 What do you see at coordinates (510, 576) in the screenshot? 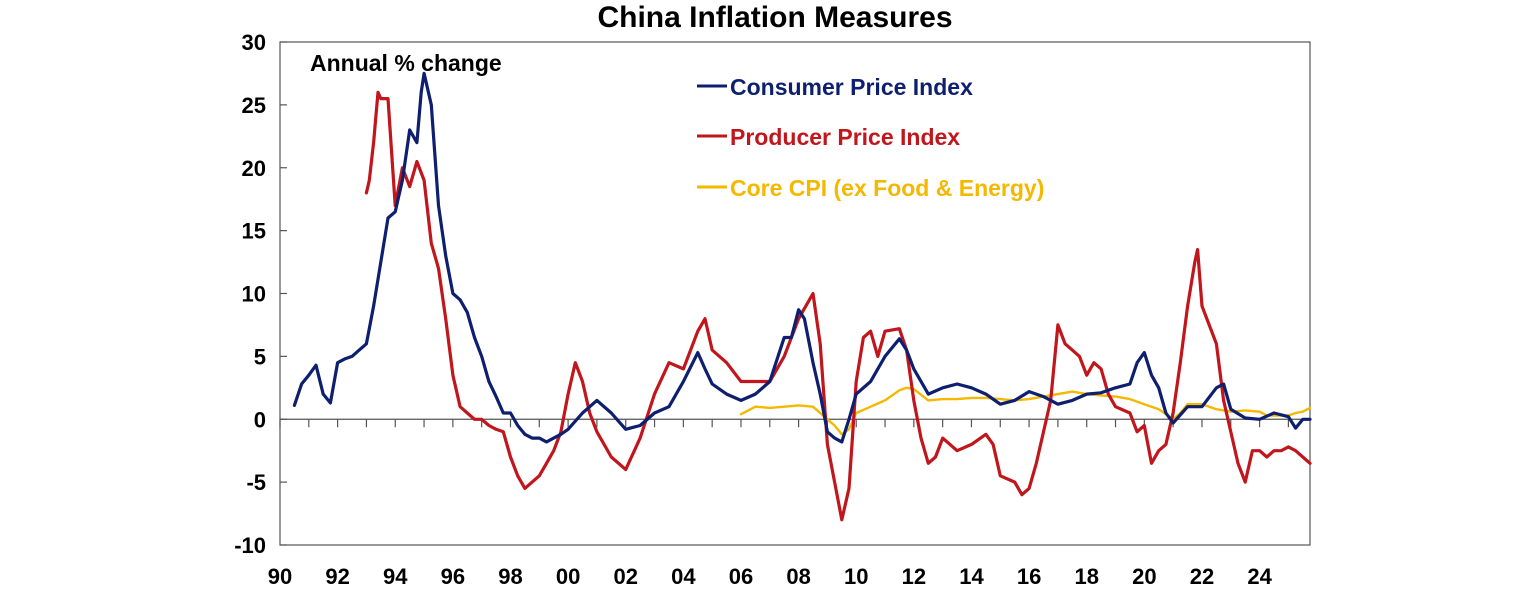
I see `x-tick-label: 98` at bounding box center [510, 576].